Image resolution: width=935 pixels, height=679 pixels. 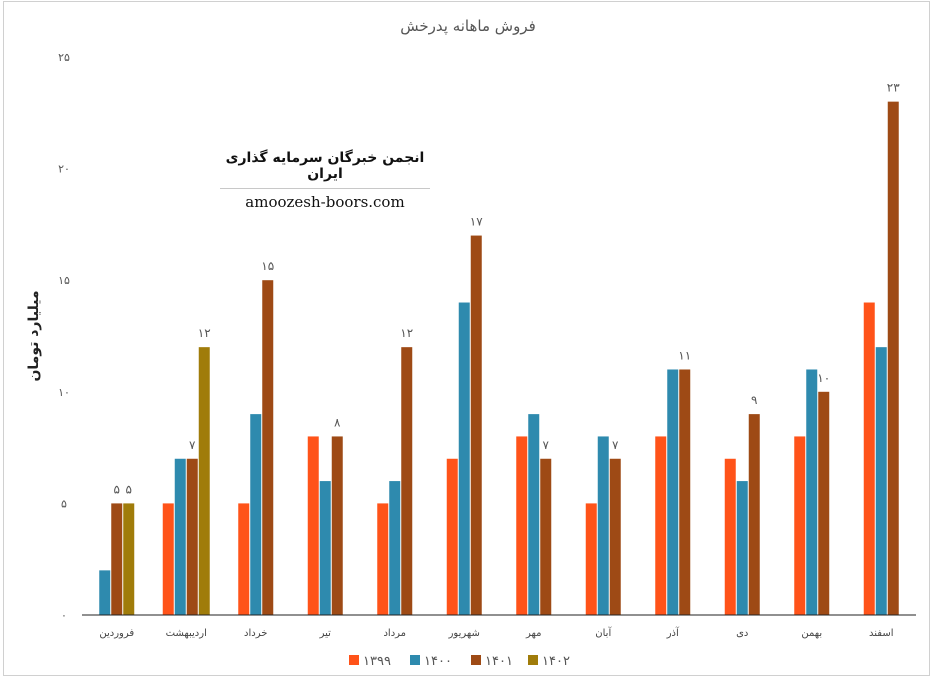 What do you see at coordinates (64, 169) in the screenshot?
I see `y-tick-label: ۲۰` at bounding box center [64, 169].